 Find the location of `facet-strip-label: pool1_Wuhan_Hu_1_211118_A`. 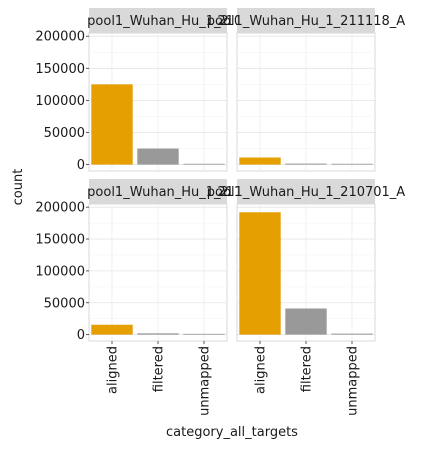

facet-strip-label: pool1_Wuhan_Hu_1_211118_A is located at coordinates (306, 21).